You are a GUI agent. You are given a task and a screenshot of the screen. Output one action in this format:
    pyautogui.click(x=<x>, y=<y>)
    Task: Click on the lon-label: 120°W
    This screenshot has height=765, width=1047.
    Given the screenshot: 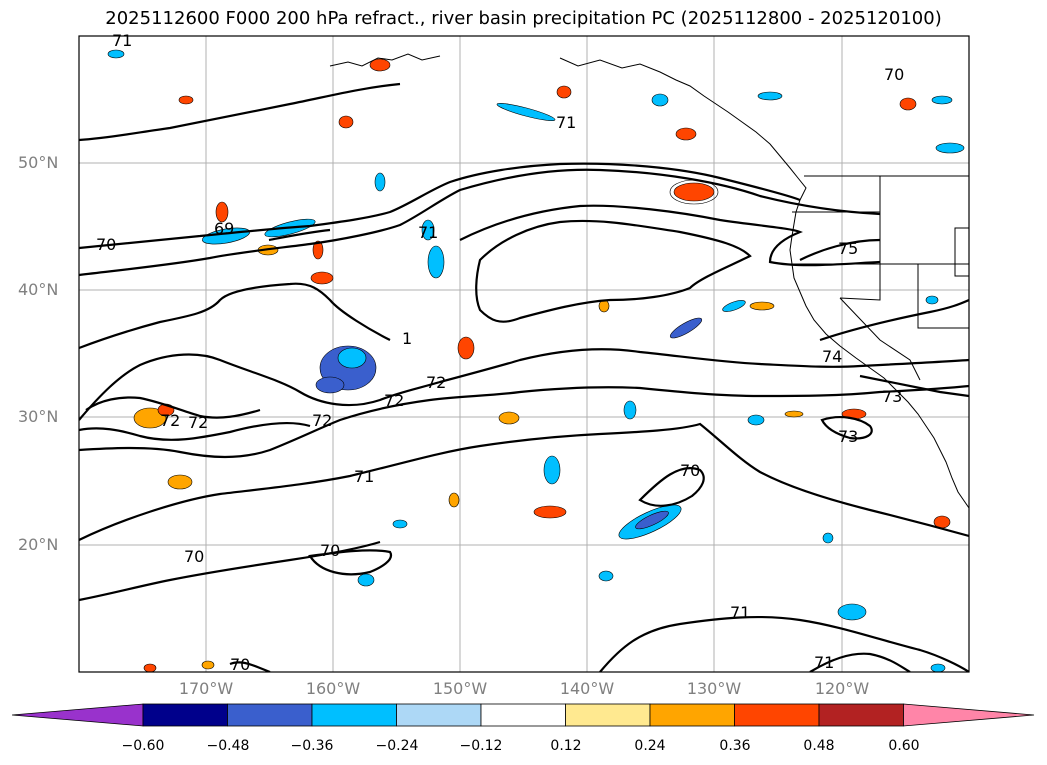 What is the action you would take?
    pyautogui.click(x=842, y=688)
    